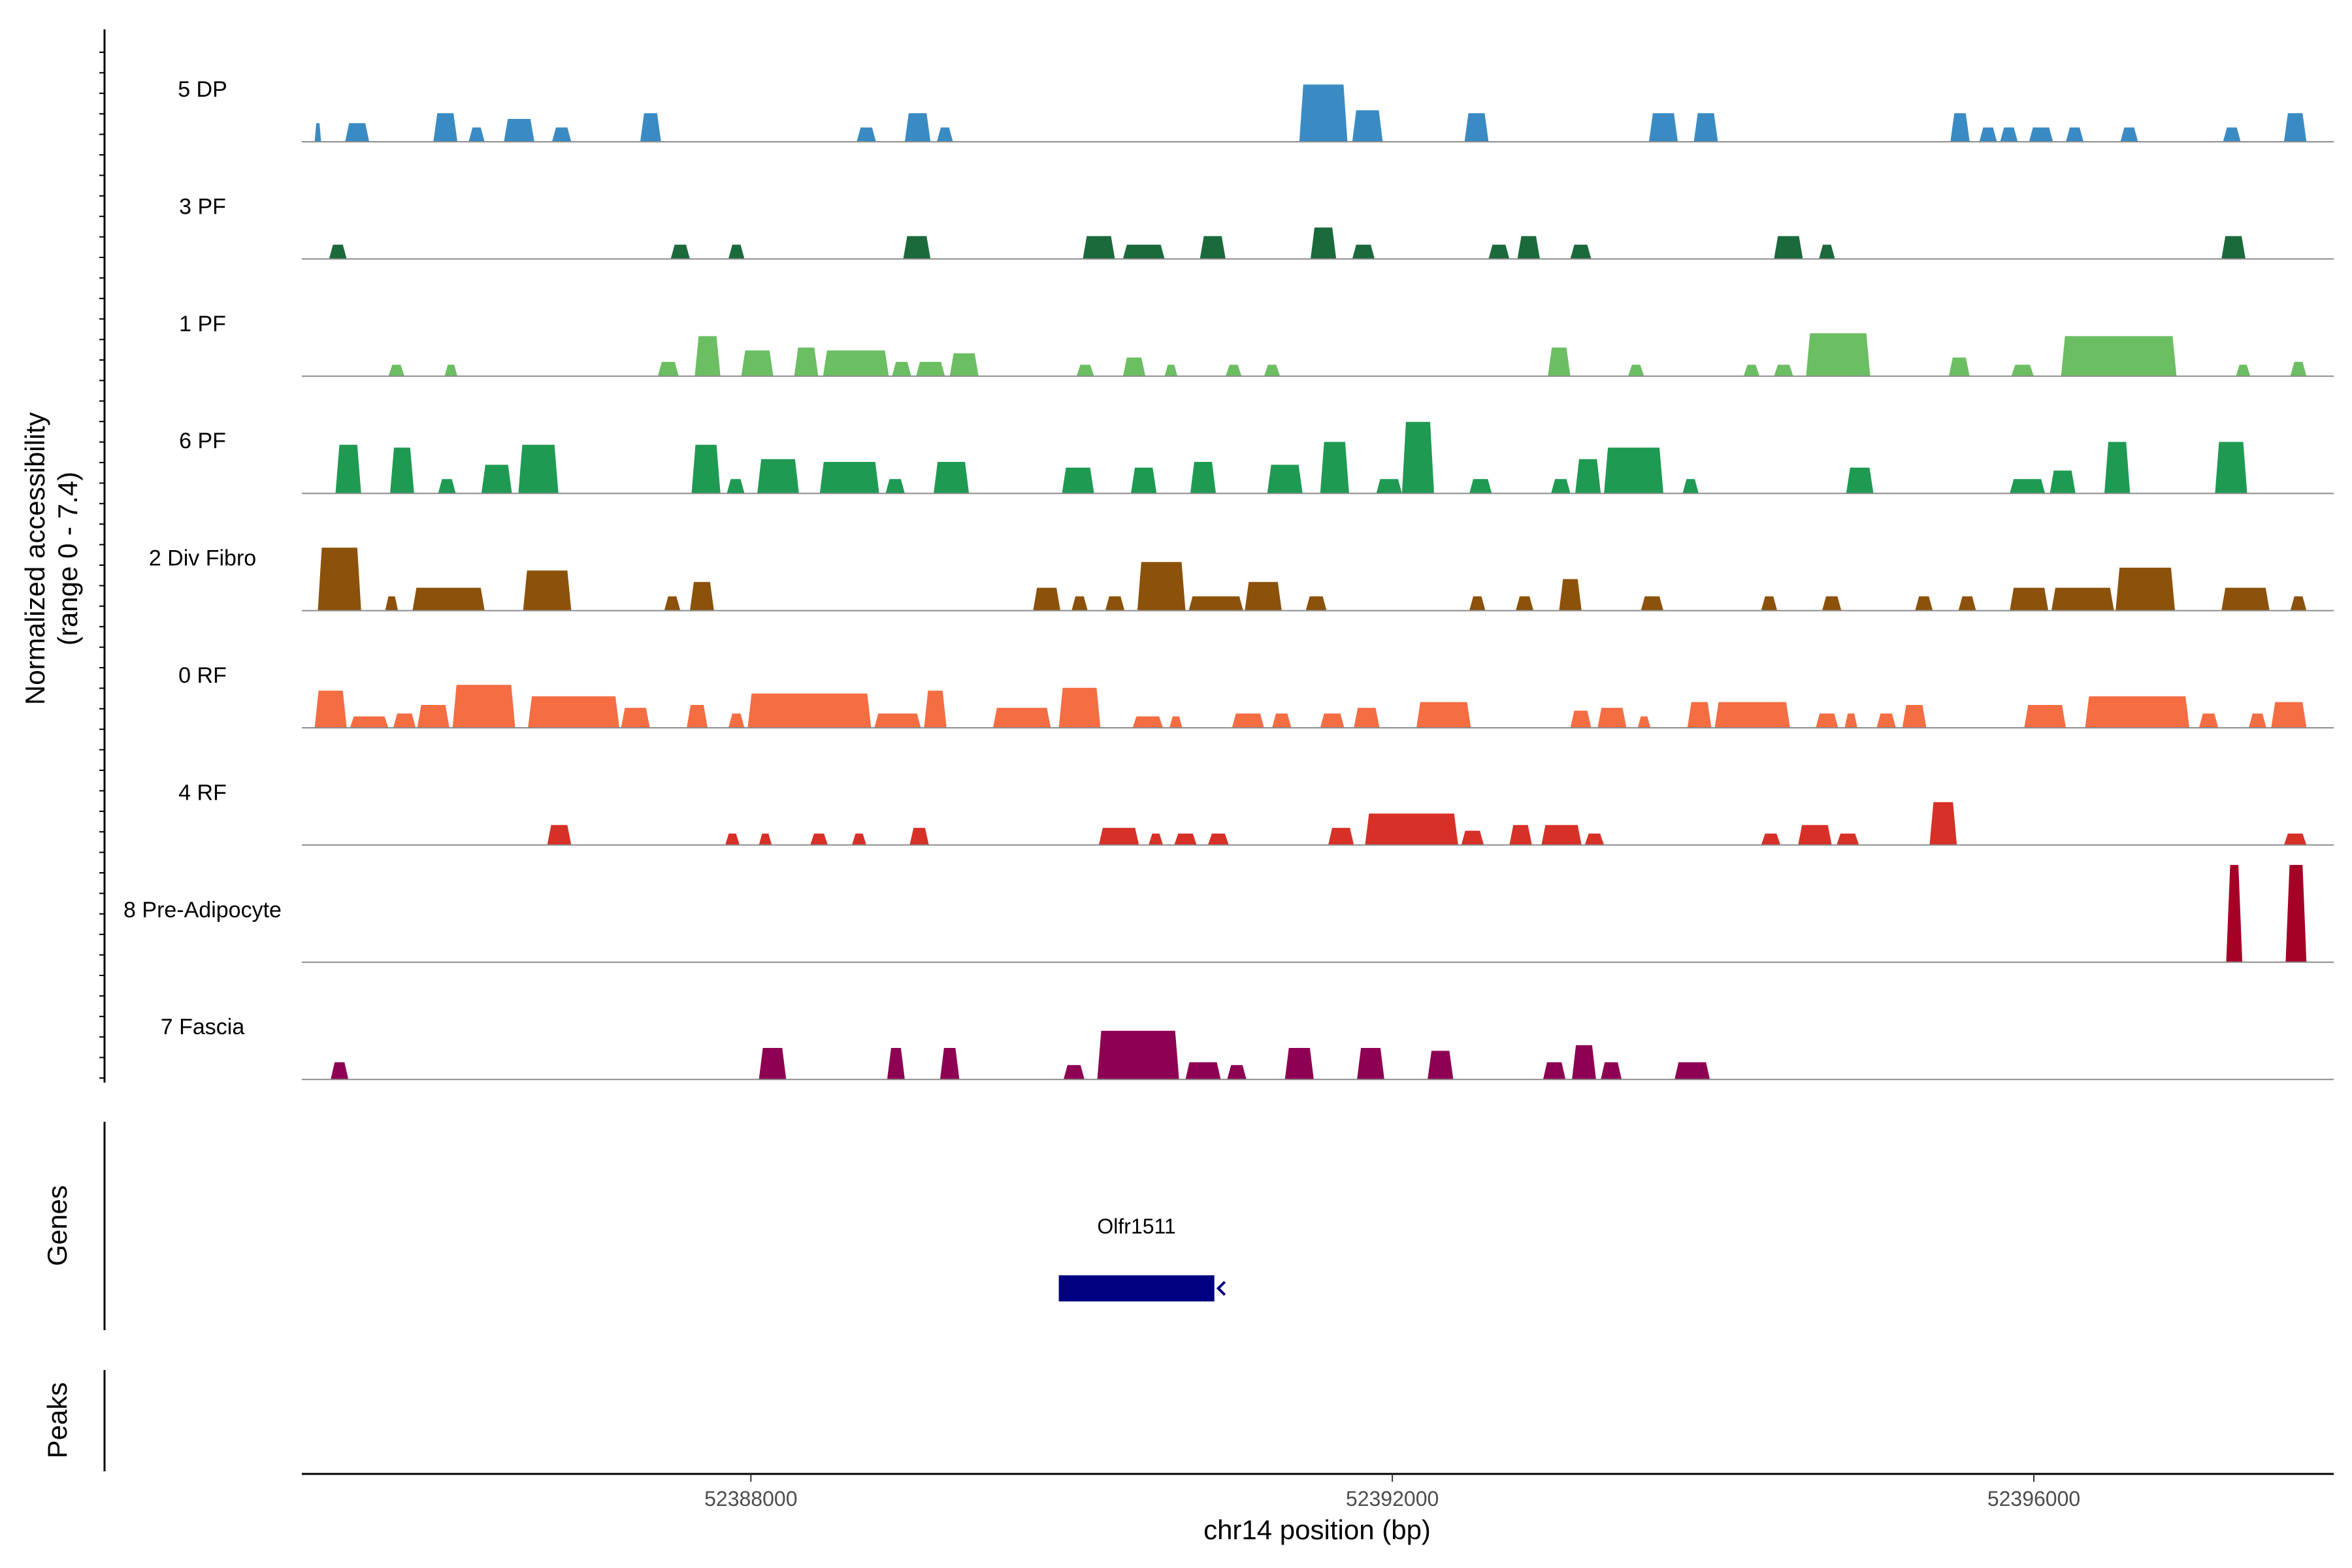  Describe the element at coordinates (67, 558) in the screenshot. I see `y-axis-title-line2: (range 0 - 7.4)` at that location.